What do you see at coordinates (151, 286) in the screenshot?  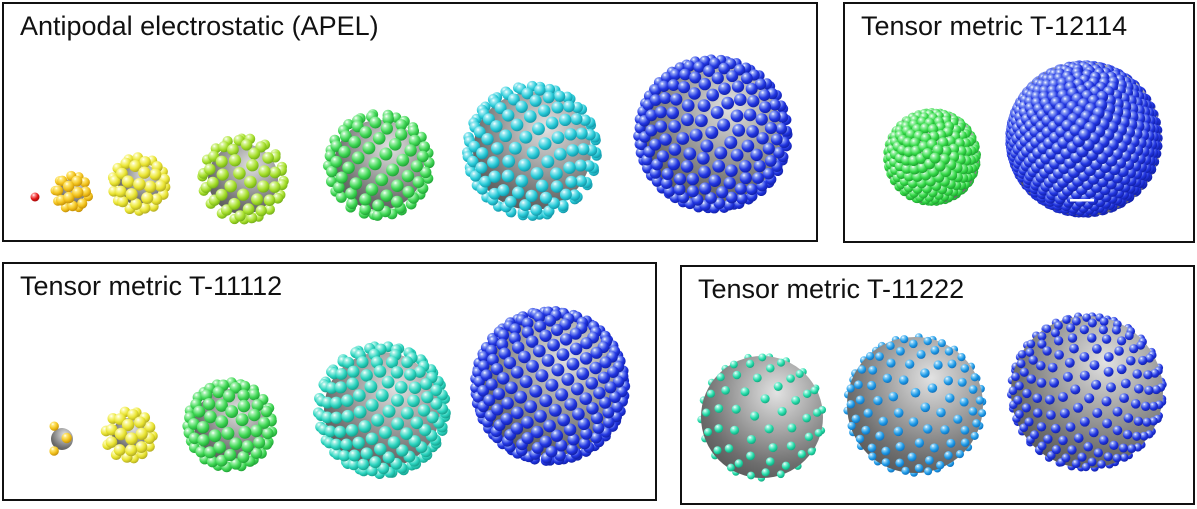 I see `panel-title: Tensor metric T-11112` at bounding box center [151, 286].